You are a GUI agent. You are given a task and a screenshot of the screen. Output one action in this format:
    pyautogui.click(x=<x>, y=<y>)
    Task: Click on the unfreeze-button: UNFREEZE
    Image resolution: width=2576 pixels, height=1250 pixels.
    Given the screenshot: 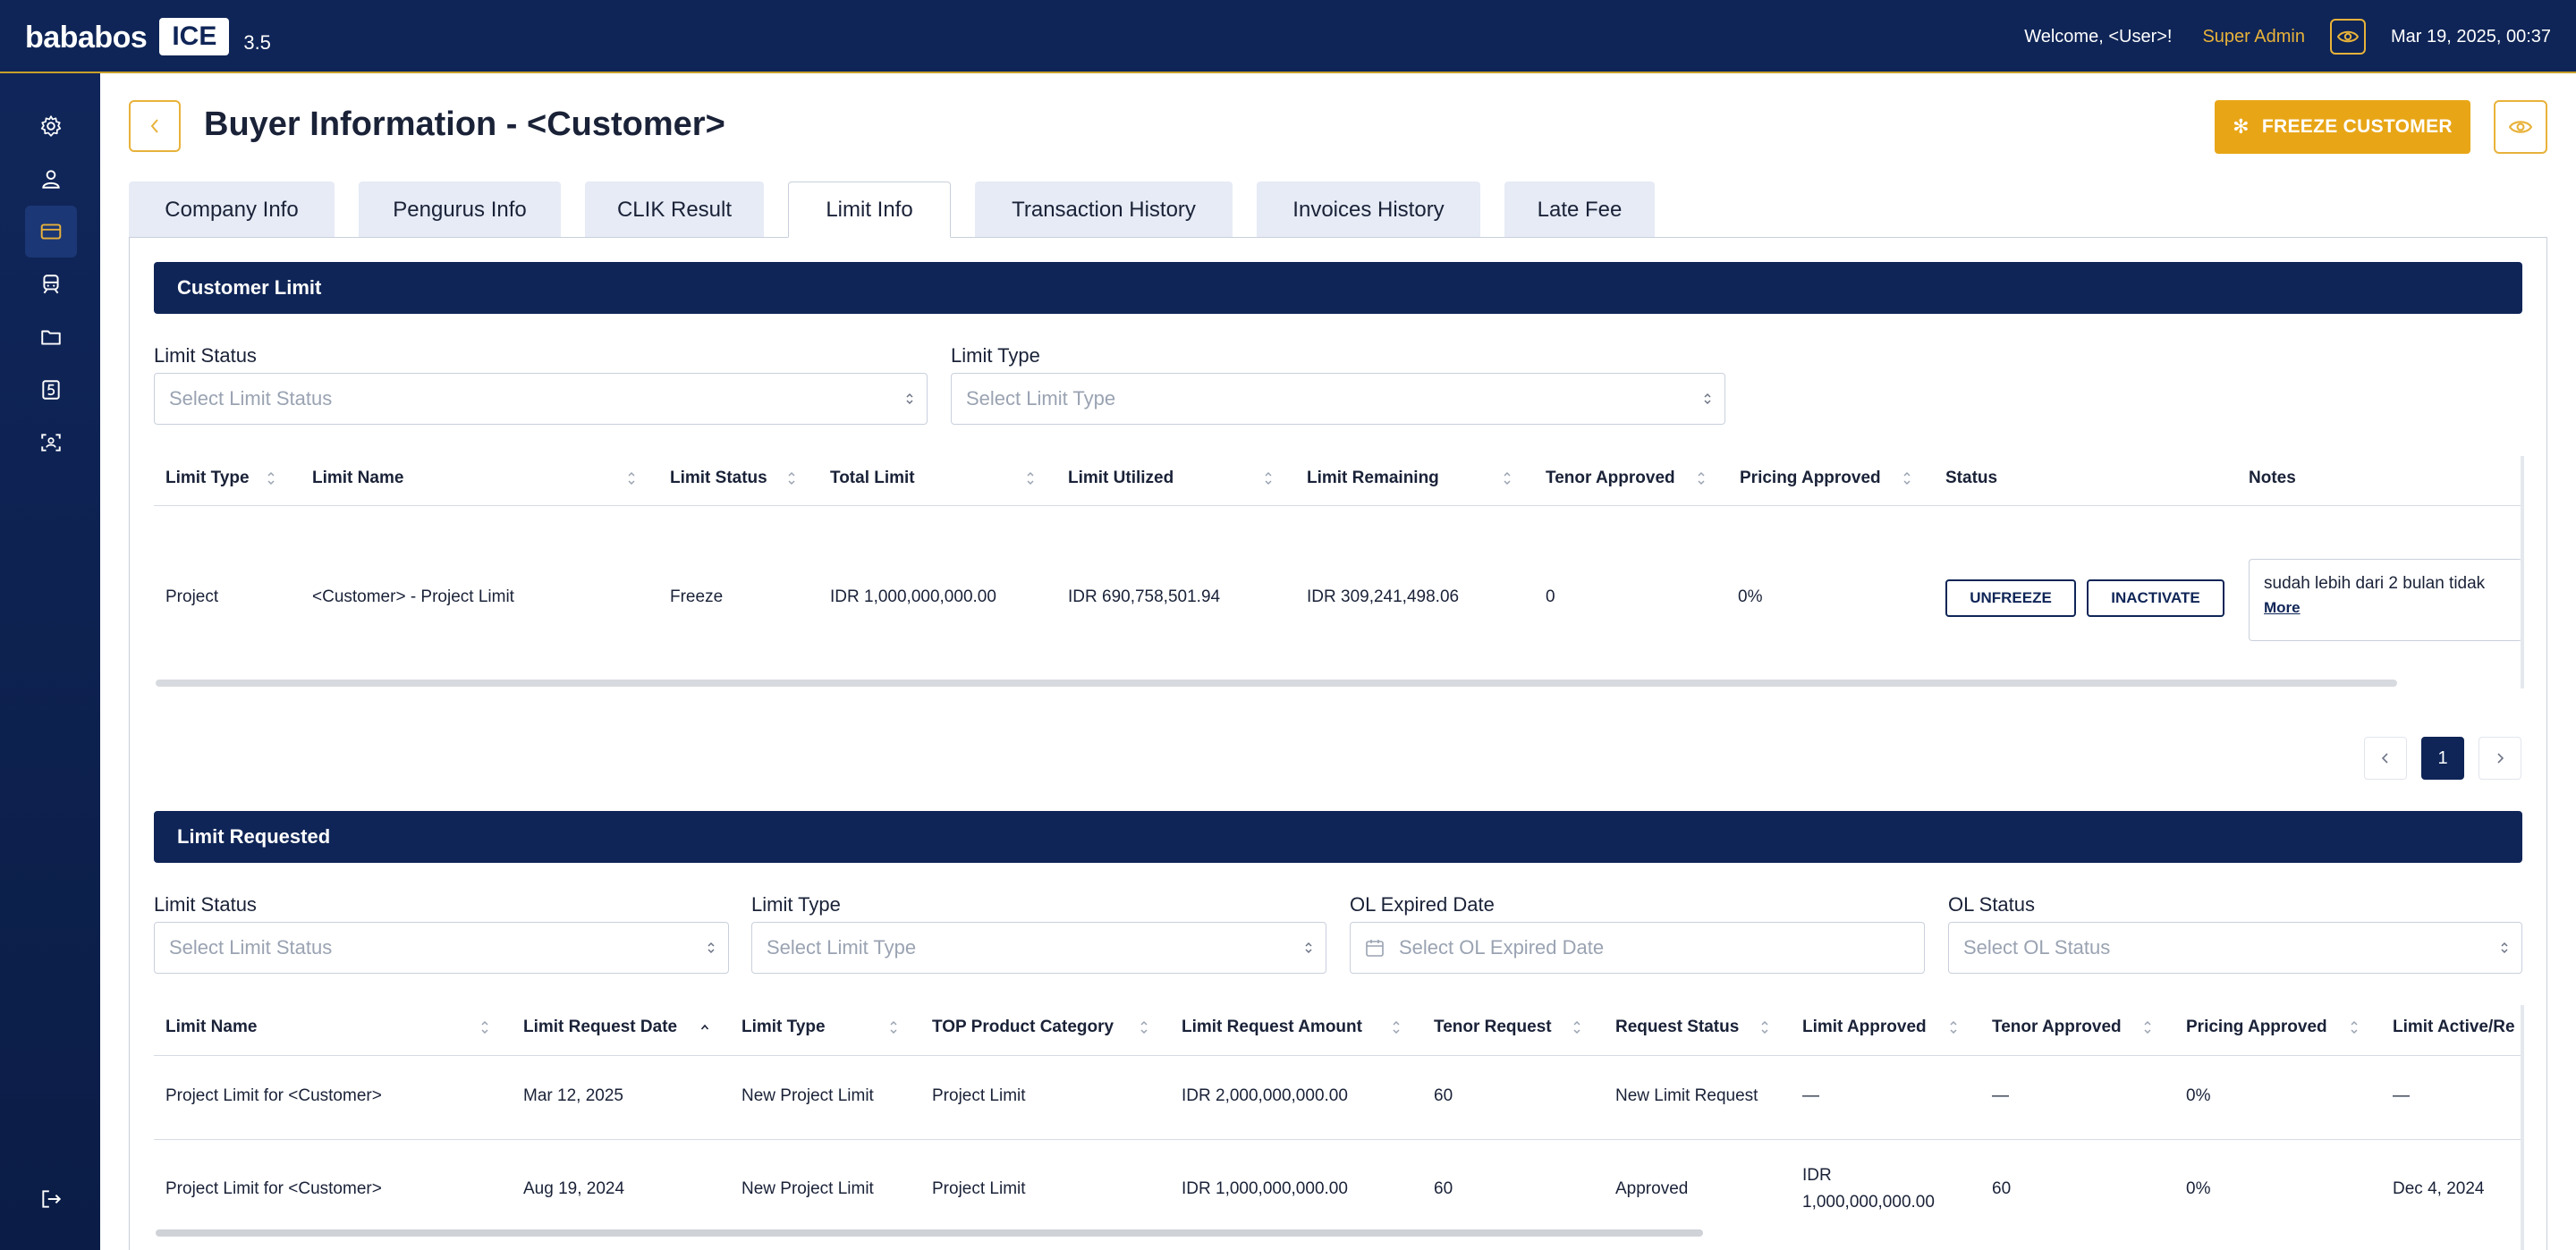 What is the action you would take?
    pyautogui.click(x=2010, y=598)
    